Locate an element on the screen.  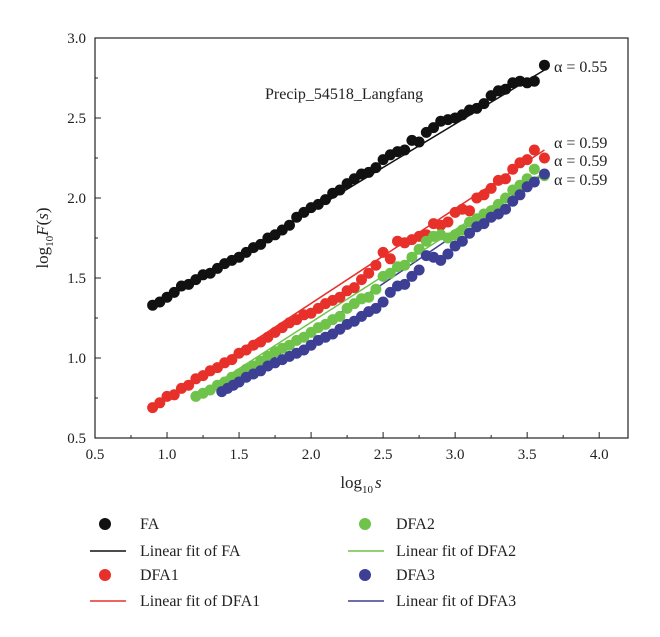
x-axis-label-sub: 10 is located at coordinates (368, 490).